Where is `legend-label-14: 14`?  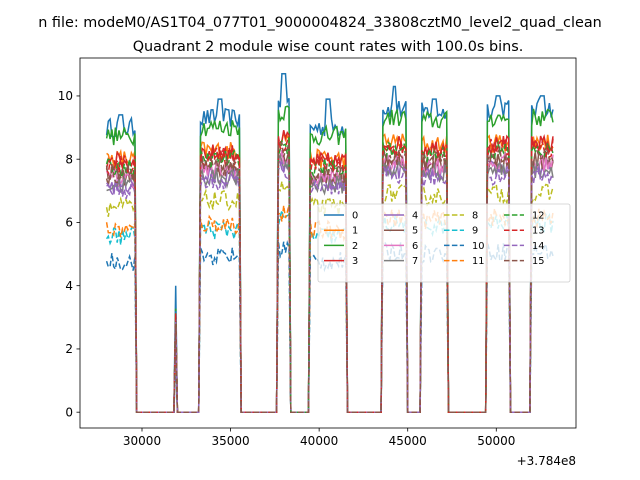 legend-label-14: 14 is located at coordinates (538, 246).